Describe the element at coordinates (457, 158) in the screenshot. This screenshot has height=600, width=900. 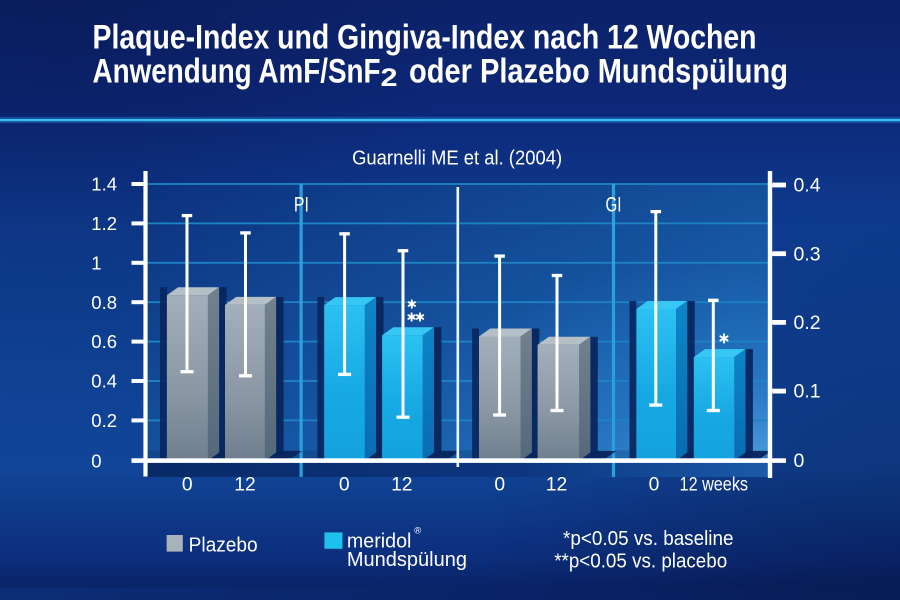
I see `svg-text: Guarnelli ME et al. (2004)` at that location.